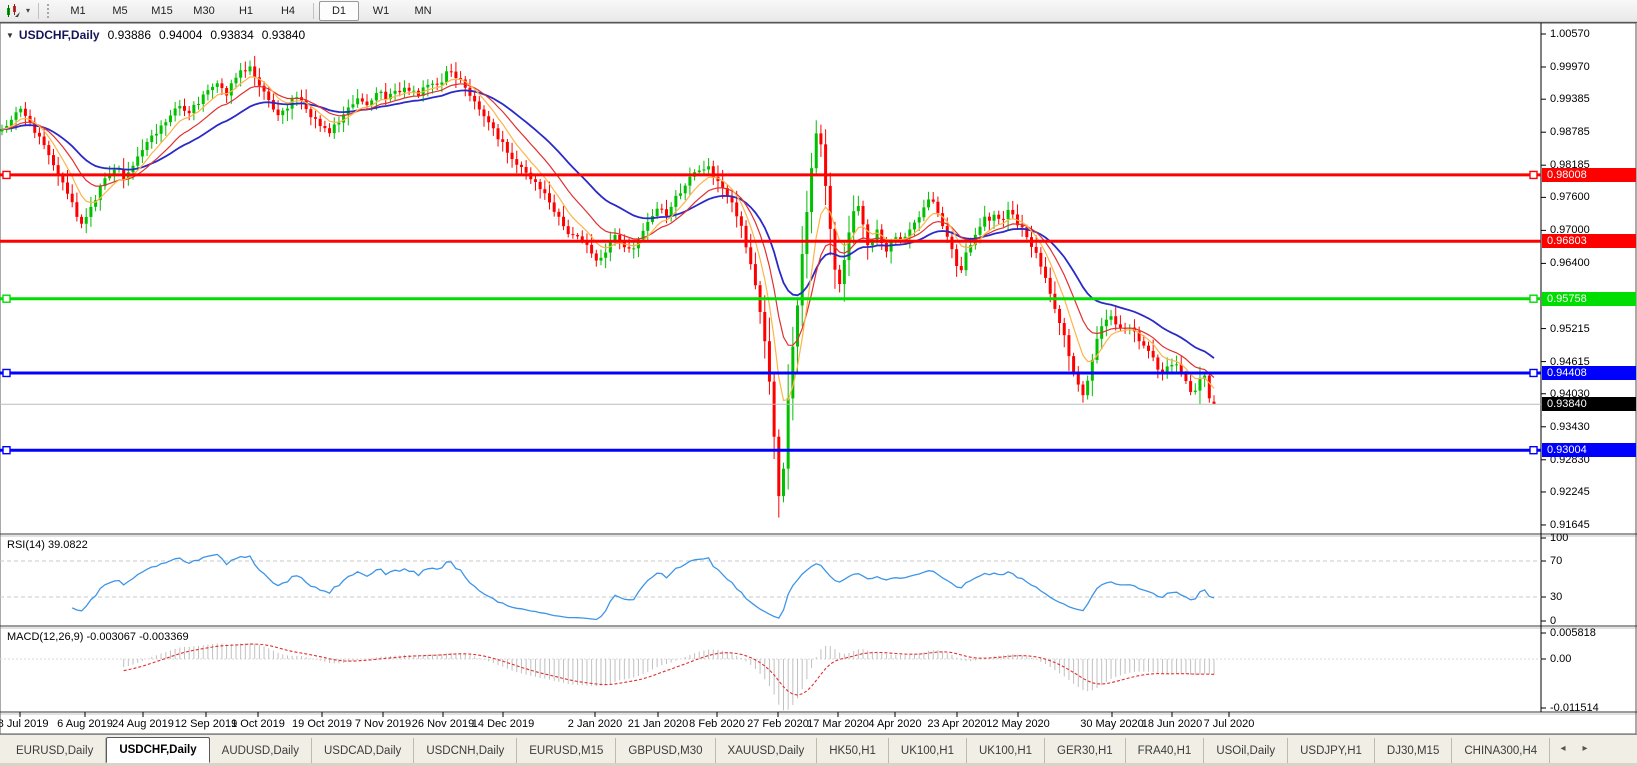  I want to click on timeframe-button-M5: M5, so click(120, 10).